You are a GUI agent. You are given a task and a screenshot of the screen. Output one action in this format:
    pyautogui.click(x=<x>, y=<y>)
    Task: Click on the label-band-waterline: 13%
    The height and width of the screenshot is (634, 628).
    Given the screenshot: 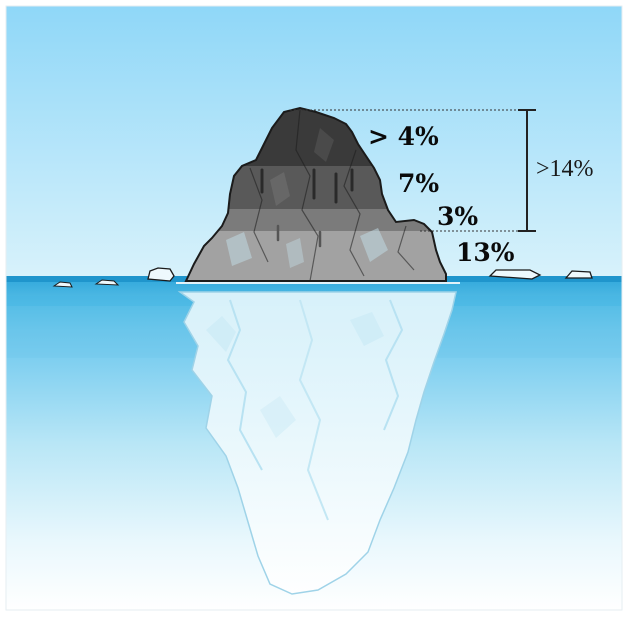 What is the action you would take?
    pyautogui.click(x=485, y=252)
    